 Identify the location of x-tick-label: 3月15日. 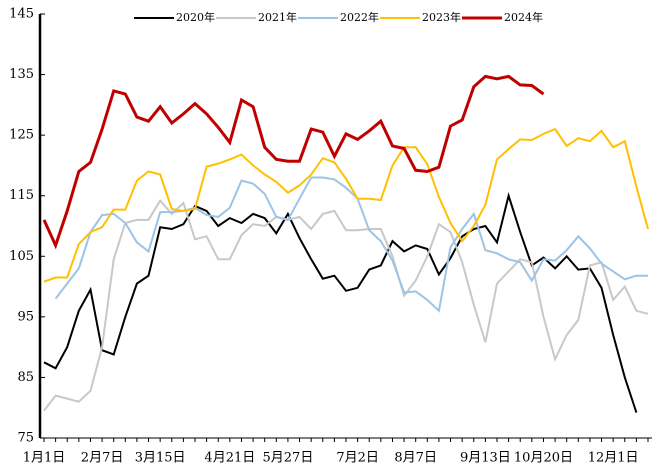
(160, 458).